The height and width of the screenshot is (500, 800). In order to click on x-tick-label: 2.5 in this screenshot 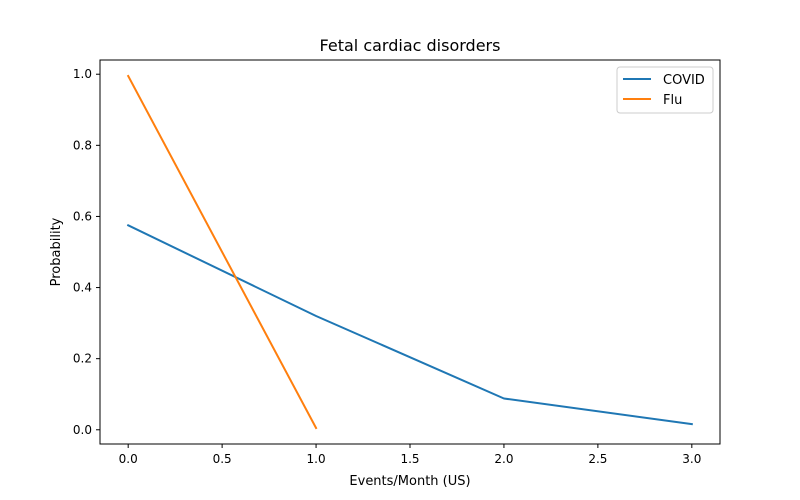, I will do `click(597, 459)`.